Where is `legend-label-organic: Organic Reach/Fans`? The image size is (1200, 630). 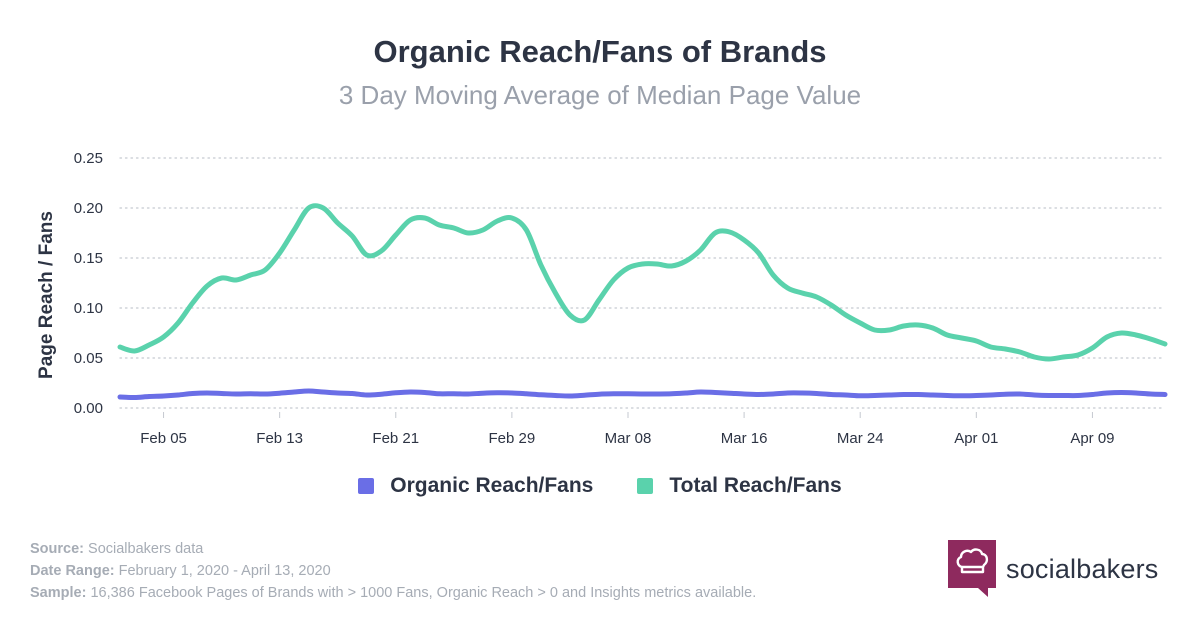 legend-label-organic: Organic Reach/Fans is located at coordinates (492, 485).